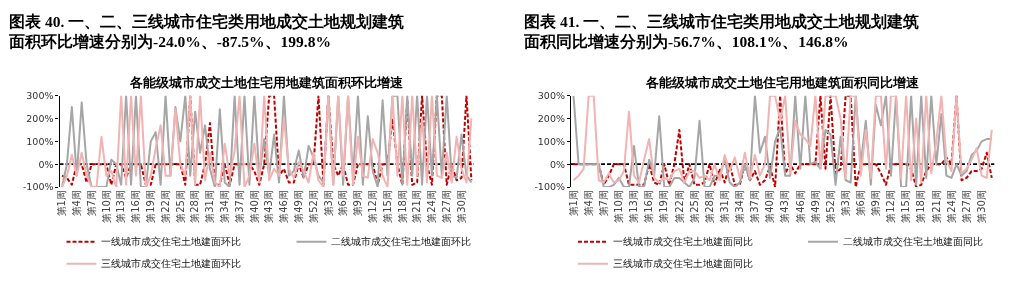 The image size is (1033, 304). I want to click on legend-label: 一线城市成交住宅土地建面环比, so click(171, 242).